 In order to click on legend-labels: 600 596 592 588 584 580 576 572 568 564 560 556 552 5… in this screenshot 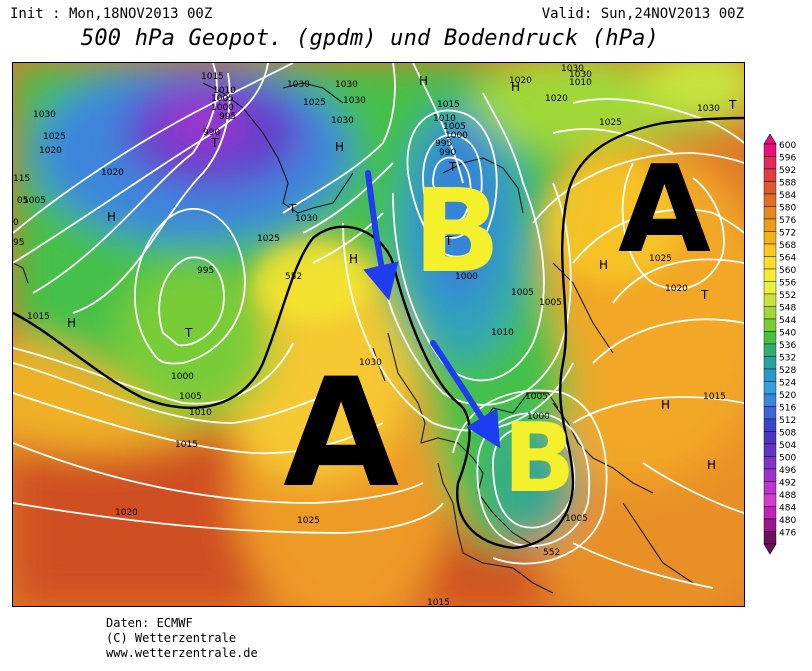, I will do `click(787, 340)`.